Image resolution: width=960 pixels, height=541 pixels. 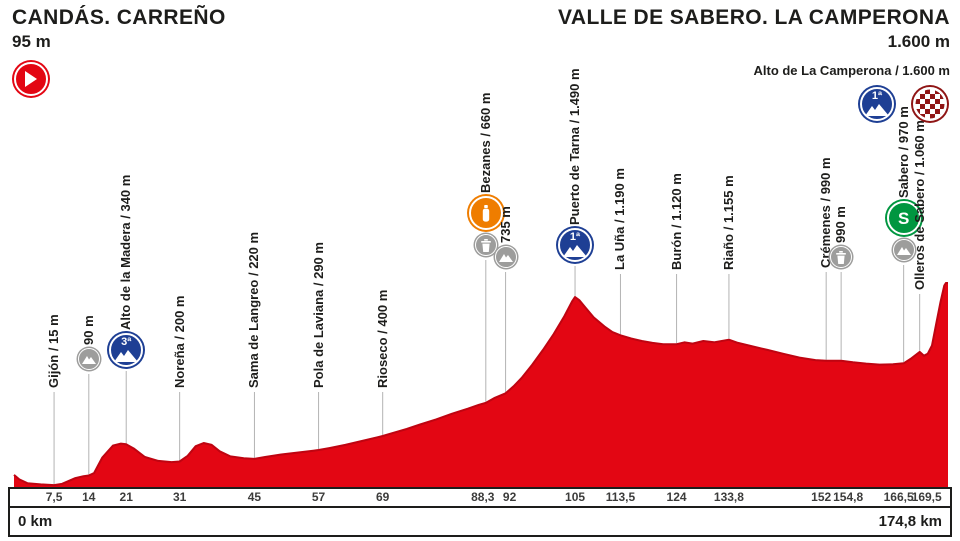 I want to click on axis-tick-label: 166,5, so click(x=898, y=497).